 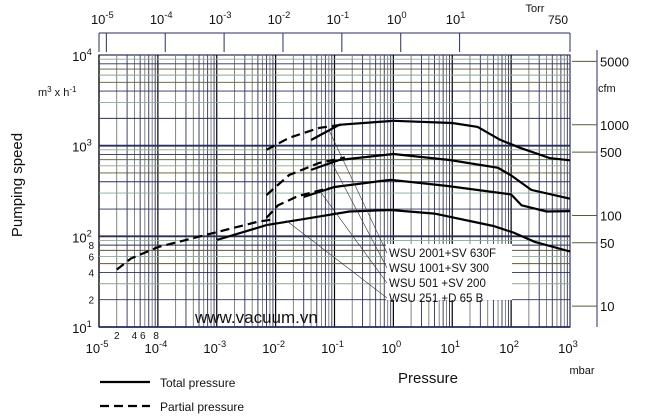 What do you see at coordinates (442, 254) in the screenshot?
I see `series-label: WSU 2001+SV 630F` at bounding box center [442, 254].